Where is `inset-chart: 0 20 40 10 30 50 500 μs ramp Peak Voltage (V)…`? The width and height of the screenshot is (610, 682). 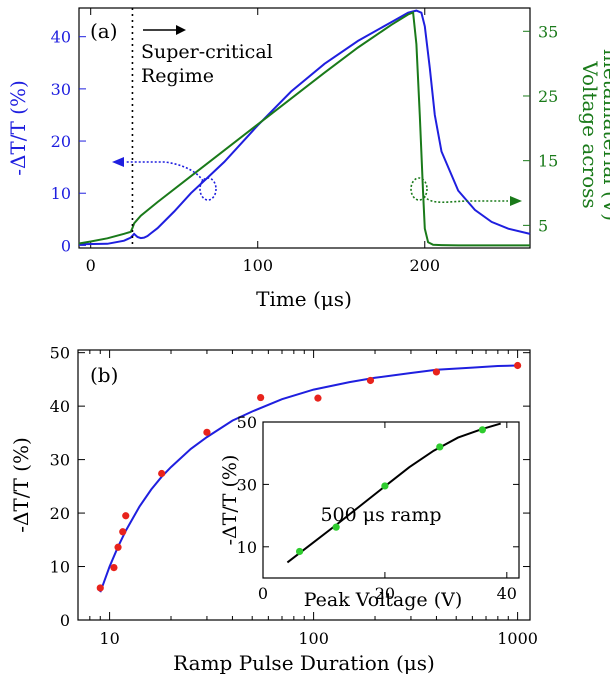
inset-chart: 0 20 40 10 30 50 500 μs ramp Peak Voltage (V)… is located at coordinates (369, 512).